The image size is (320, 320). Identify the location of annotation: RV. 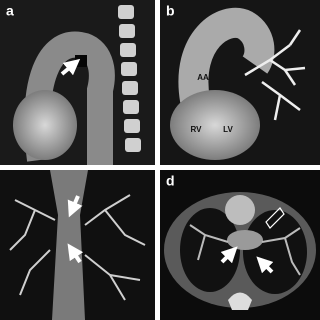
(197, 129).